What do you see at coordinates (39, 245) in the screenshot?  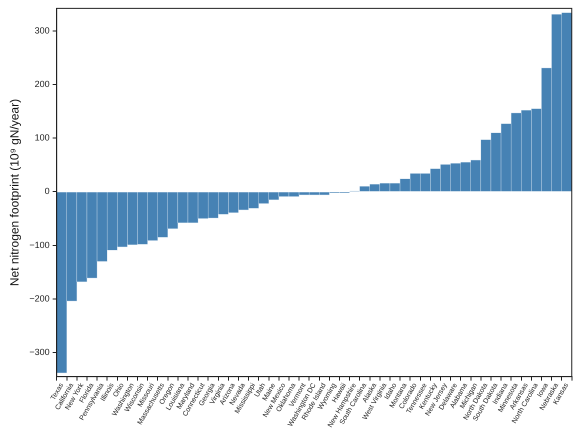 I see `y-tick-label: −100` at bounding box center [39, 245].